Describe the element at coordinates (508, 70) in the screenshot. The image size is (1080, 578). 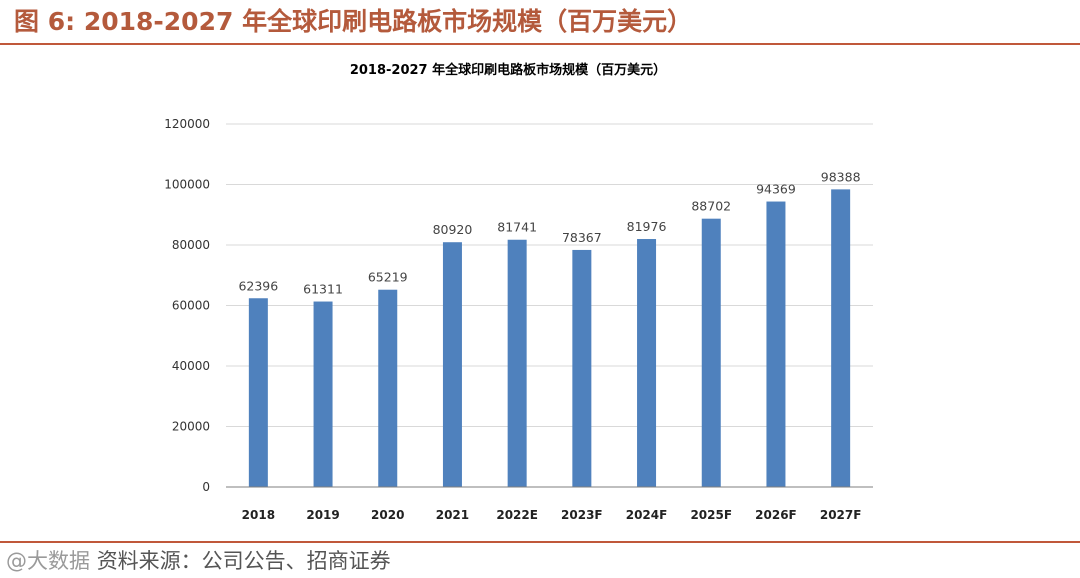
I see `chart-title: 2018-2027 年全球印刷电路板市场规模（百万美元）` at that location.